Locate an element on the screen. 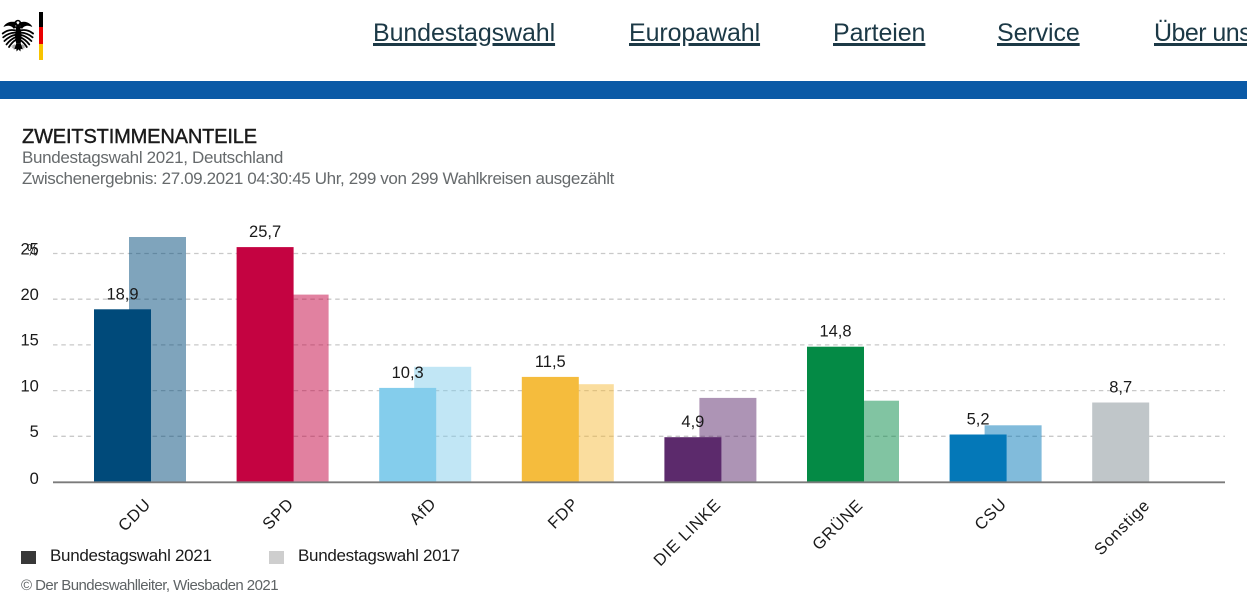  svg-text: CSU is located at coordinates (990, 514).